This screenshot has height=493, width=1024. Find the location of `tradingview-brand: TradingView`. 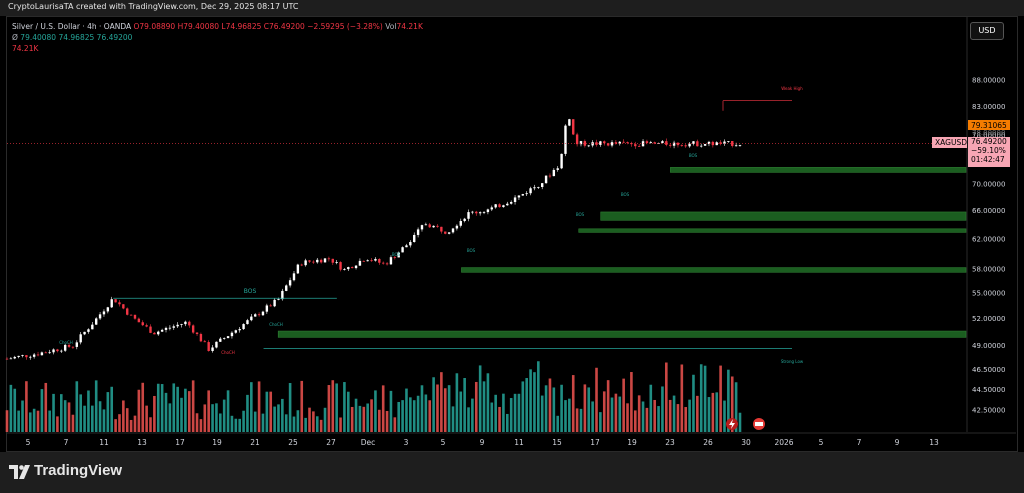

tradingview-brand: TradingView is located at coordinates (78, 470).